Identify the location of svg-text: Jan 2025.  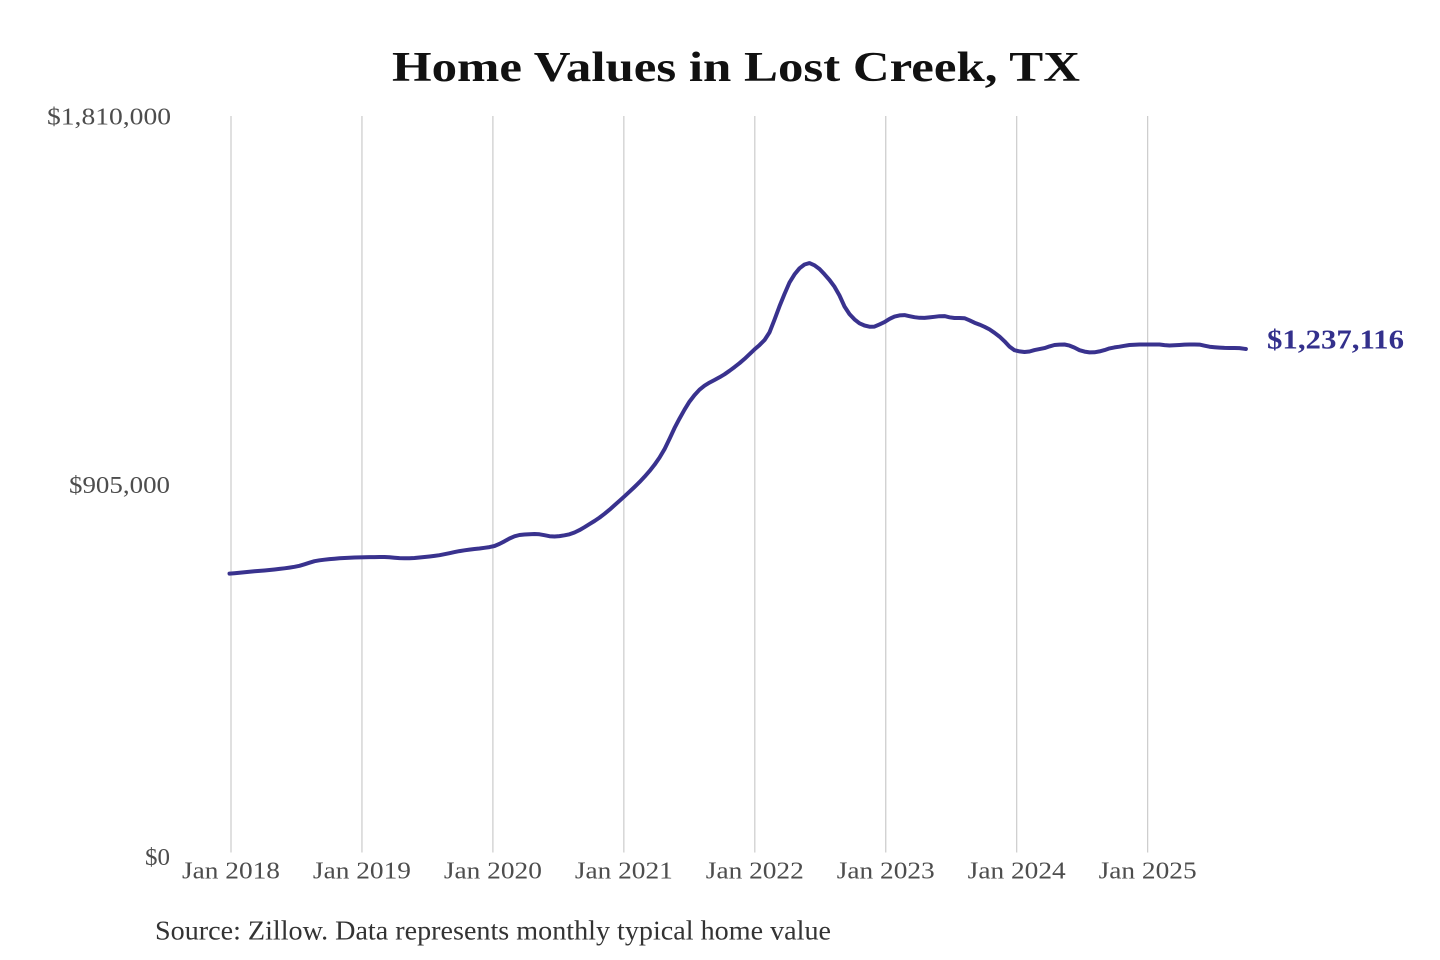
(1148, 871).